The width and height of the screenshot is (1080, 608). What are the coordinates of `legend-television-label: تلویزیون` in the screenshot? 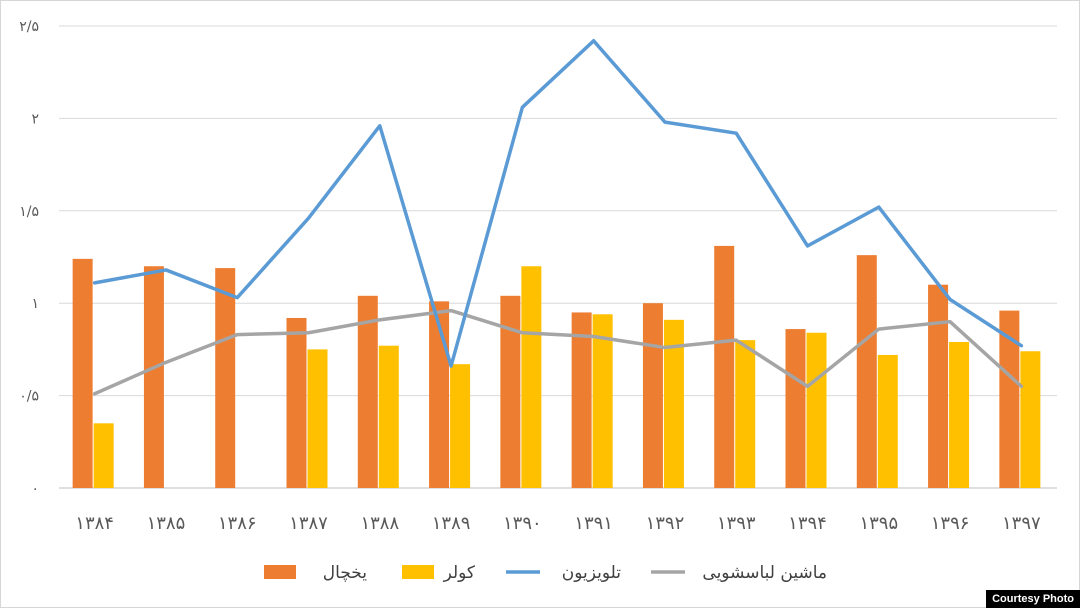 It's located at (592, 573).